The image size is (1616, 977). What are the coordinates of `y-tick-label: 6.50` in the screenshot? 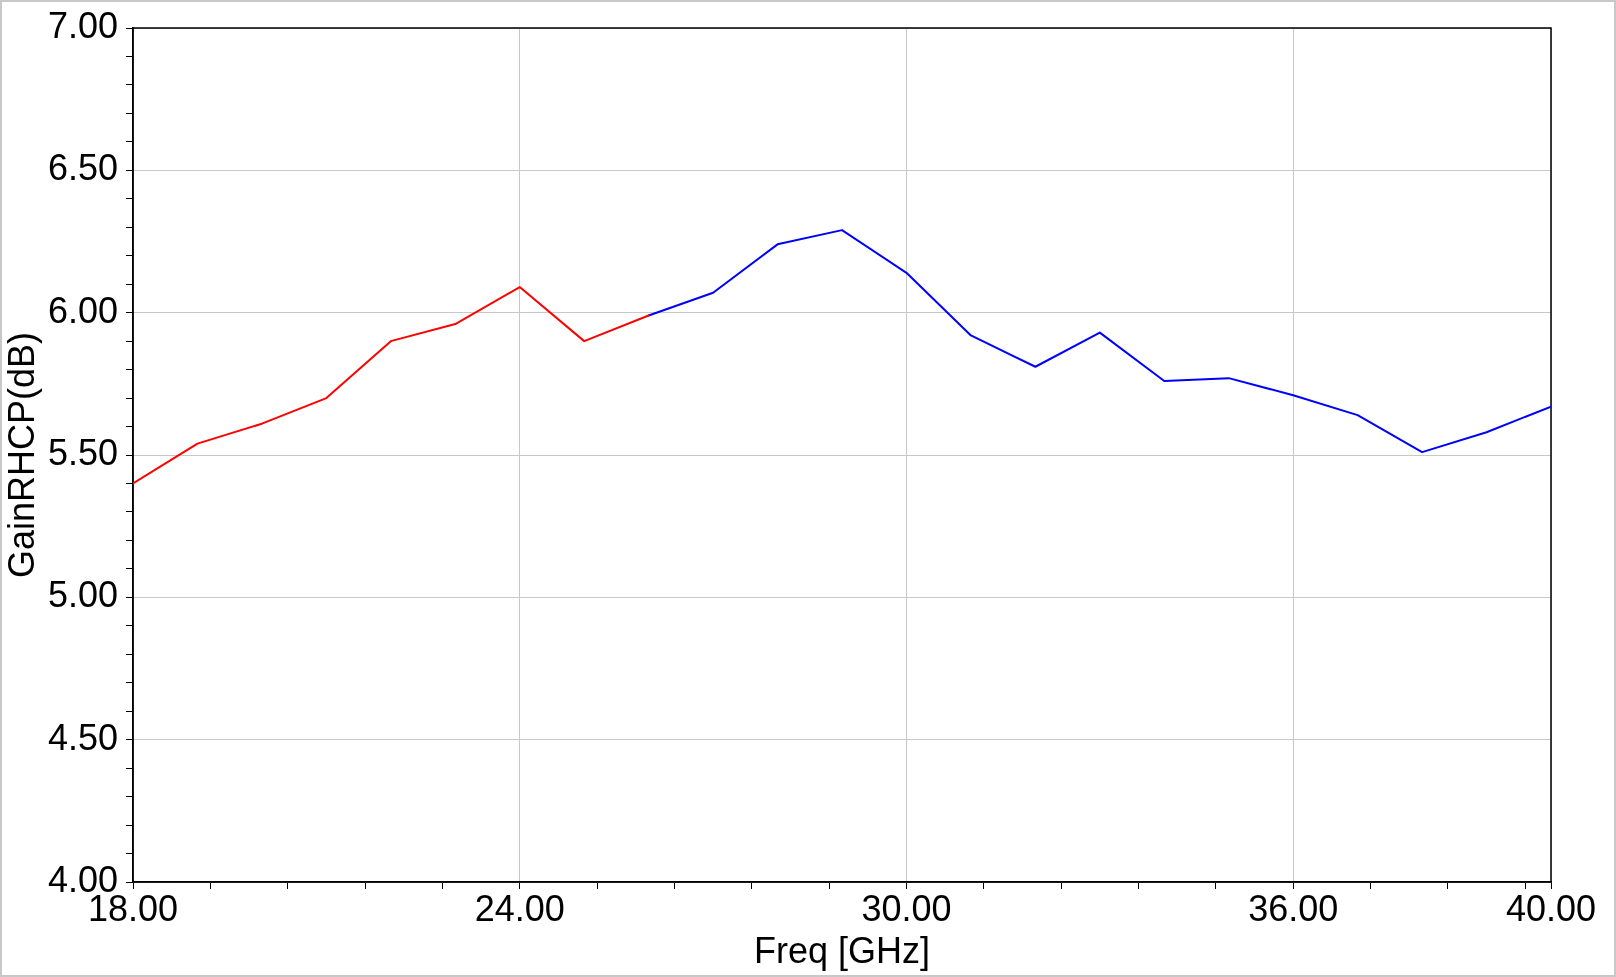 It's located at (82, 168).